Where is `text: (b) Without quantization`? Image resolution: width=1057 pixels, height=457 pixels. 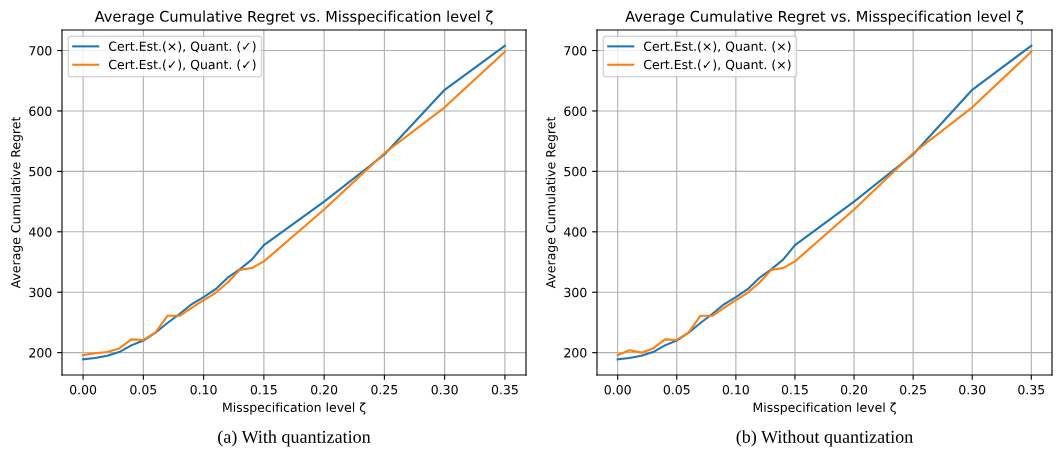
text: (b) Without quantization is located at coordinates (824, 438).